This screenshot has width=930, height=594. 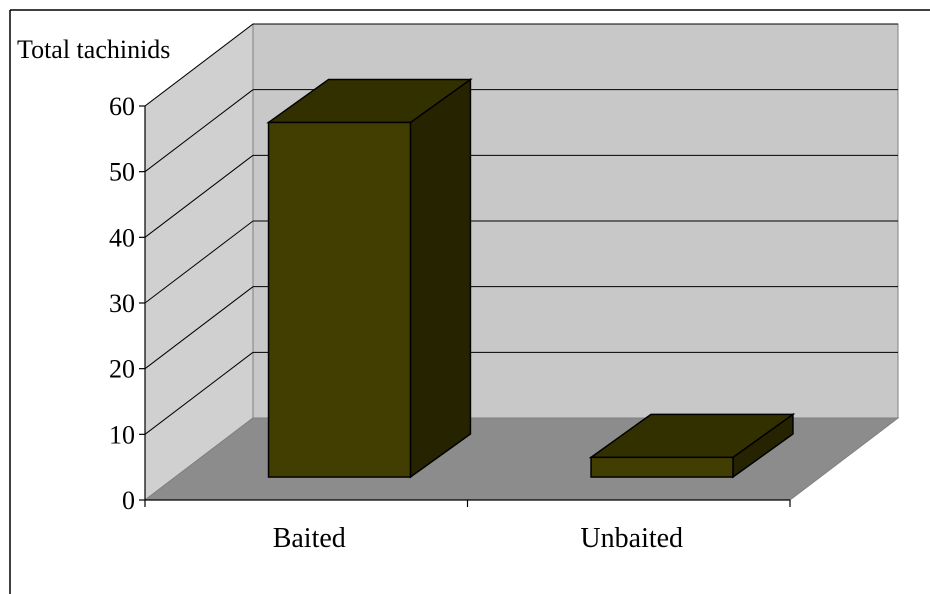 I want to click on x-category-label: Baited, so click(x=309, y=538).